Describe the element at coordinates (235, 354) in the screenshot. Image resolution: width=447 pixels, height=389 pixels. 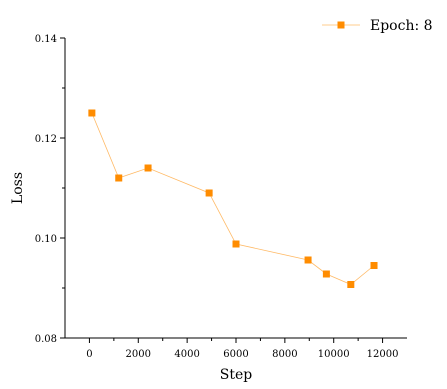
I see `x-tick-label: 6000` at that location.